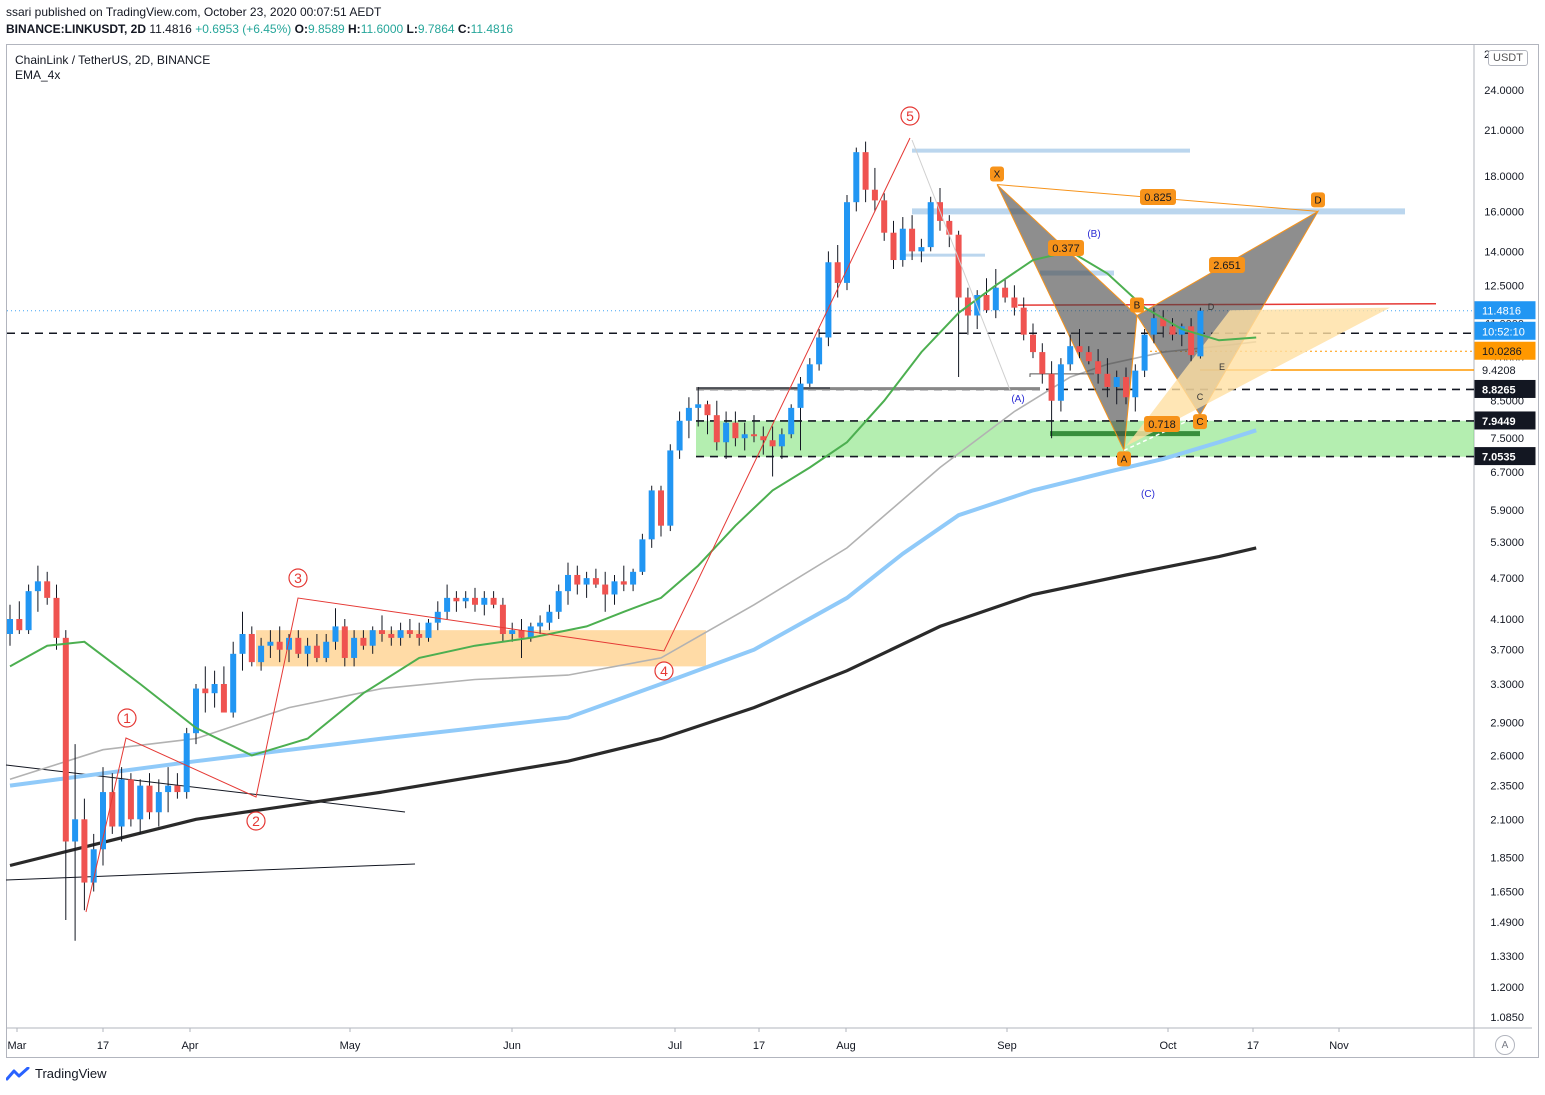 This screenshot has height=1095, width=1545. I want to click on pattern-point-label: B, so click(1137, 306).